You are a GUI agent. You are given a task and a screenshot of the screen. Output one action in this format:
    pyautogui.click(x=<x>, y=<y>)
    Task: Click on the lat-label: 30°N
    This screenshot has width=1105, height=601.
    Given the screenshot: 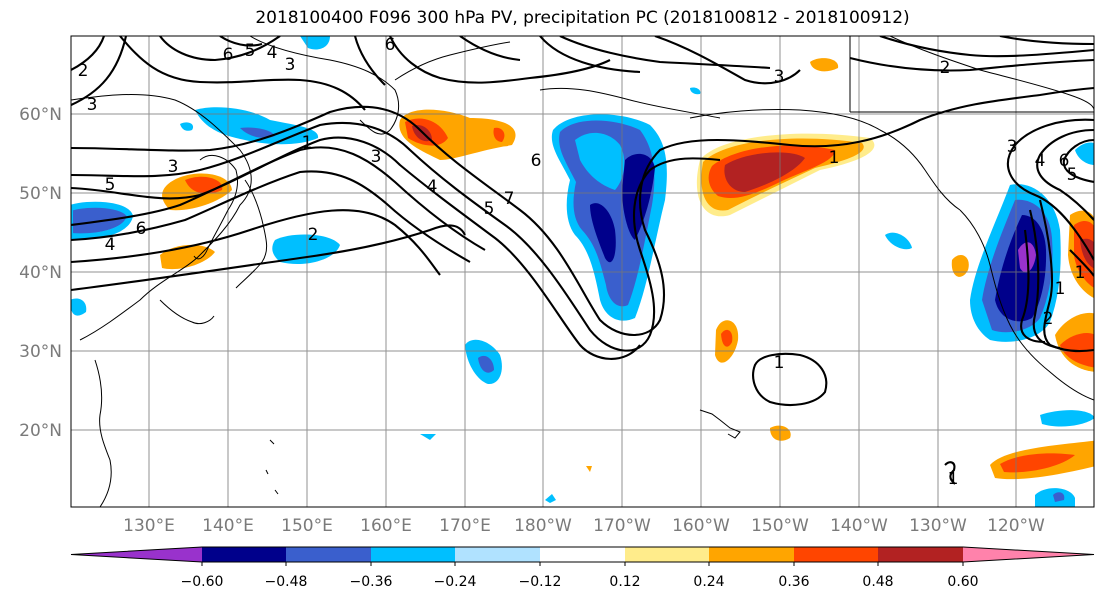 What is the action you would take?
    pyautogui.click(x=40, y=352)
    